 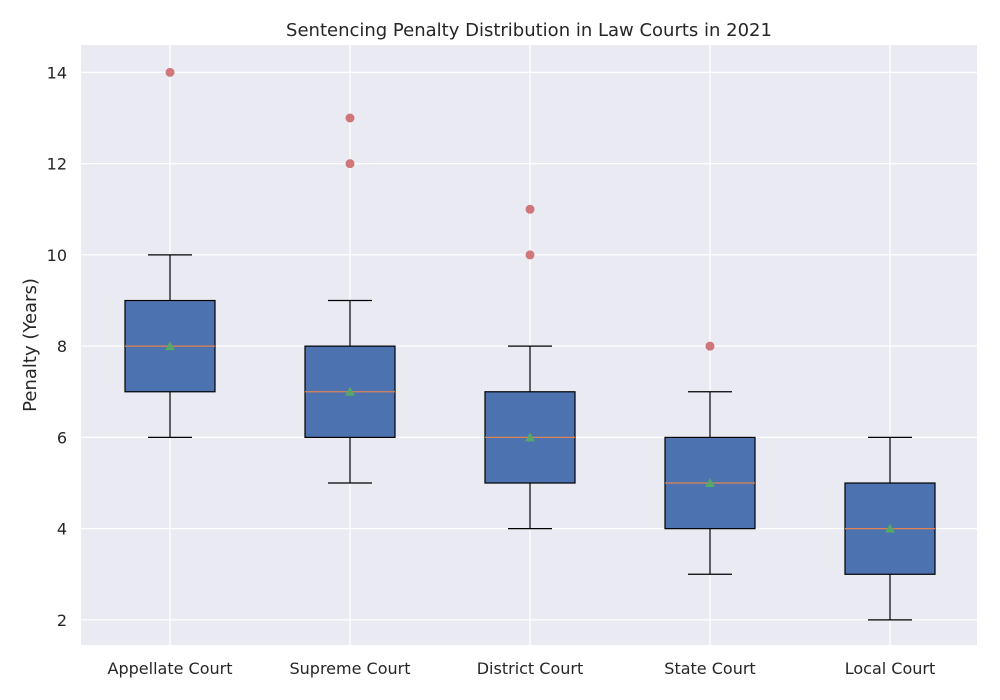 I want to click on x-tick-label: Local Court, so click(x=890, y=668).